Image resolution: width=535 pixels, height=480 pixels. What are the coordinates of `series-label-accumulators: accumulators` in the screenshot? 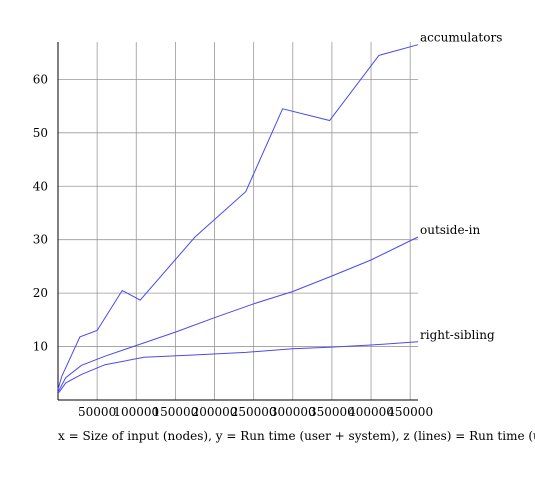 It's located at (461, 38).